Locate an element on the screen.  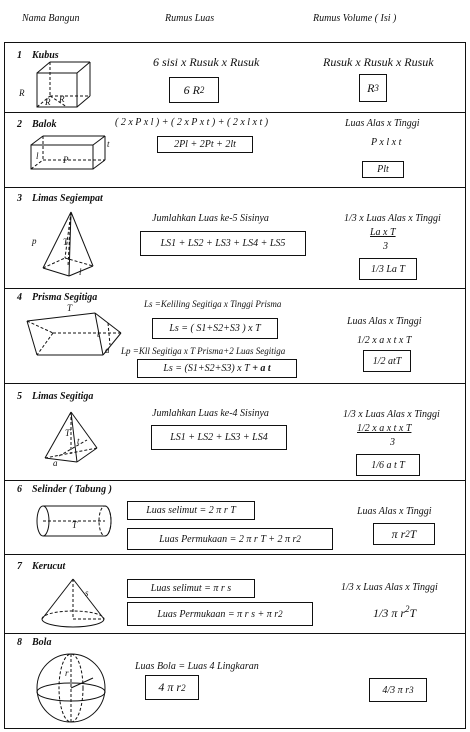
cuboid-label: P is located at coordinates (66, 160).